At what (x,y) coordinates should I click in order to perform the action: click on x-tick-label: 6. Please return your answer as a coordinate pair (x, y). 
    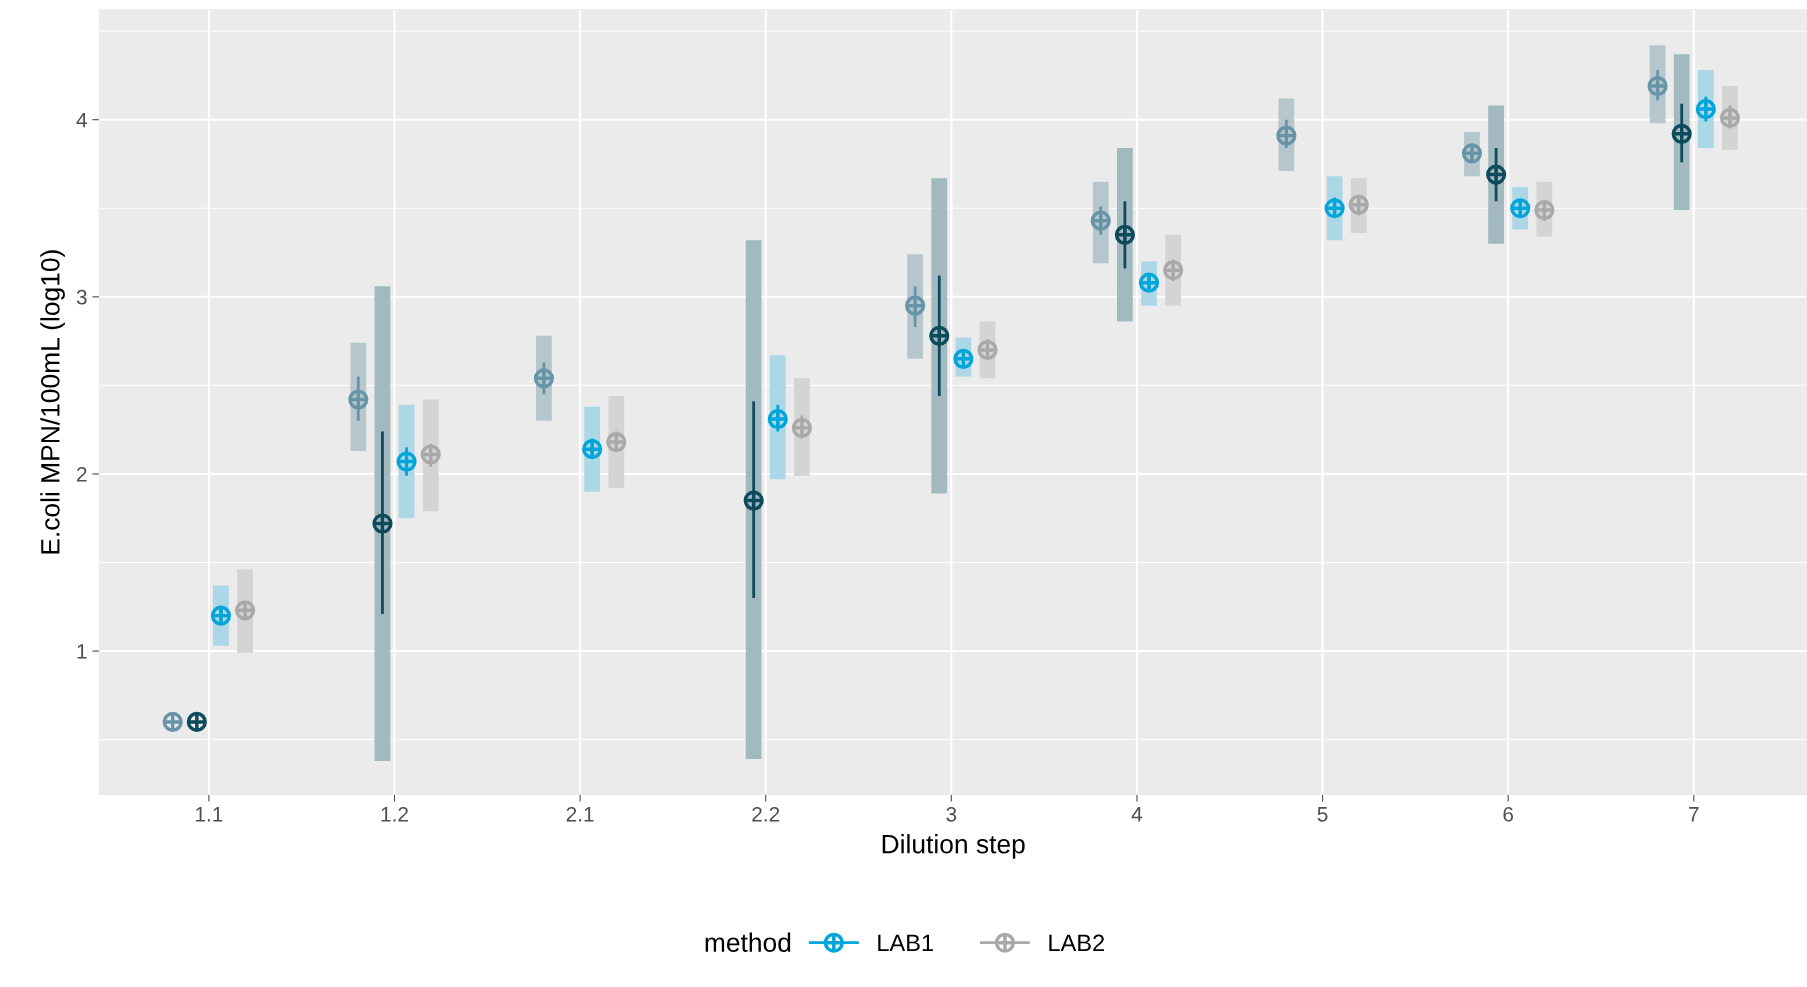
    Looking at the image, I should click on (1508, 814).